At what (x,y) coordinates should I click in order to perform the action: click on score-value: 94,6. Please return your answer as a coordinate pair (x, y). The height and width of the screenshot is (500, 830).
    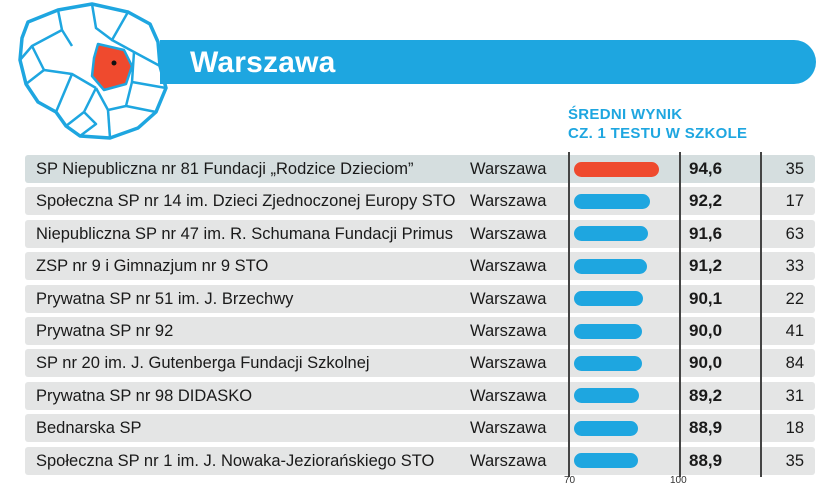
    Looking at the image, I should click on (706, 168).